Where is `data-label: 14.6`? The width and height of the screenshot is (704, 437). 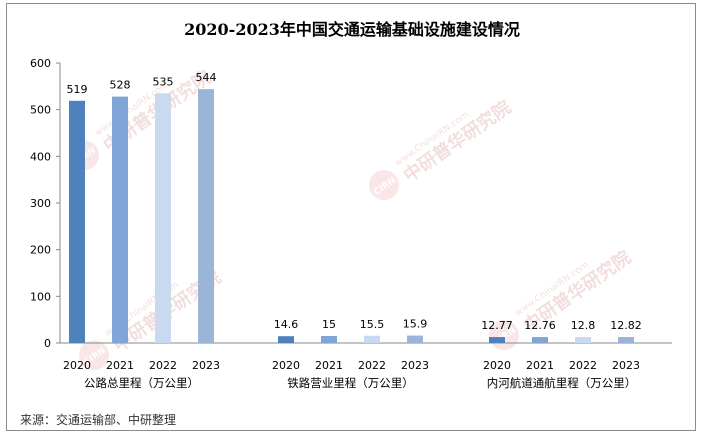
data-label: 14.6 is located at coordinates (286, 324).